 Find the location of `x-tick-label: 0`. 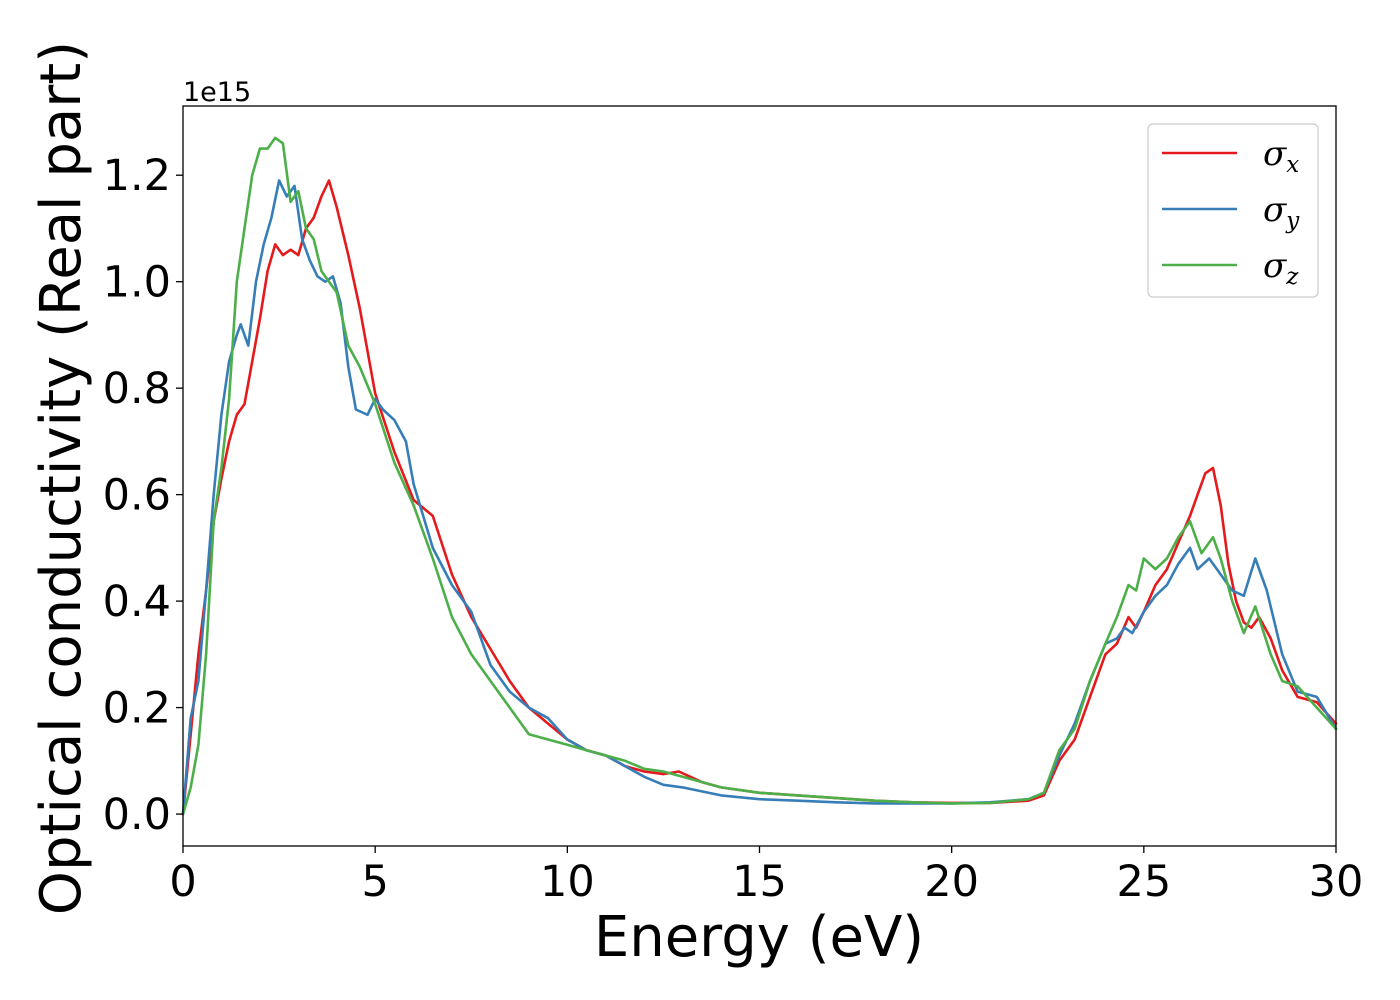

x-tick-label: 0 is located at coordinates (182, 882).